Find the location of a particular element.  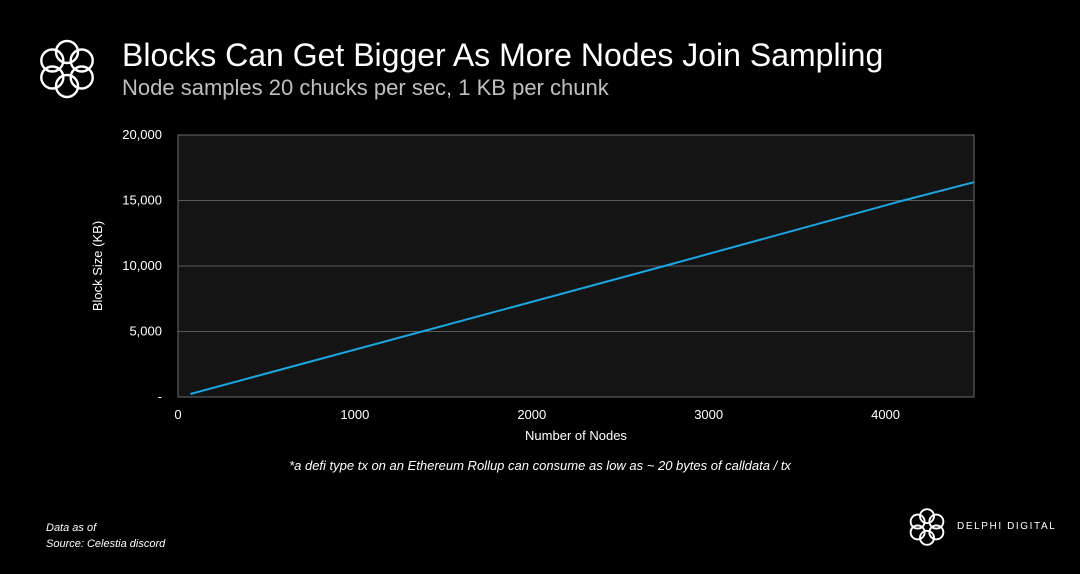

y-tick-label: - is located at coordinates (160, 396).